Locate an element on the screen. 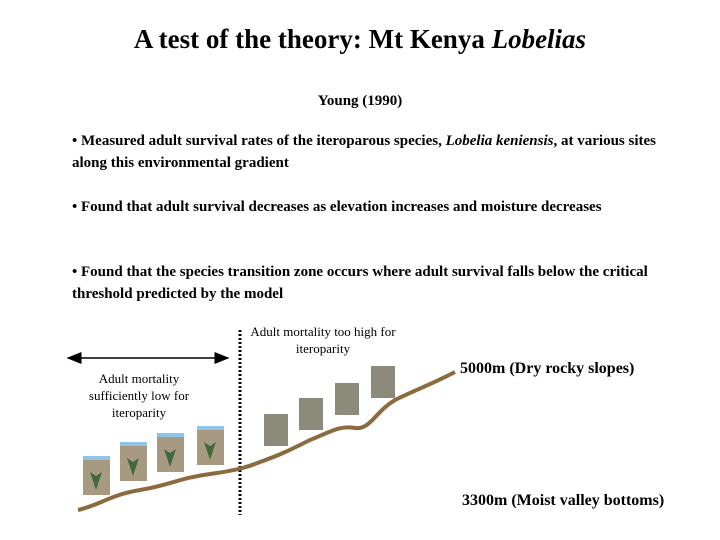 This screenshot has height=540, width=720. species-name: Lobelia keniensis is located at coordinates (499, 141).